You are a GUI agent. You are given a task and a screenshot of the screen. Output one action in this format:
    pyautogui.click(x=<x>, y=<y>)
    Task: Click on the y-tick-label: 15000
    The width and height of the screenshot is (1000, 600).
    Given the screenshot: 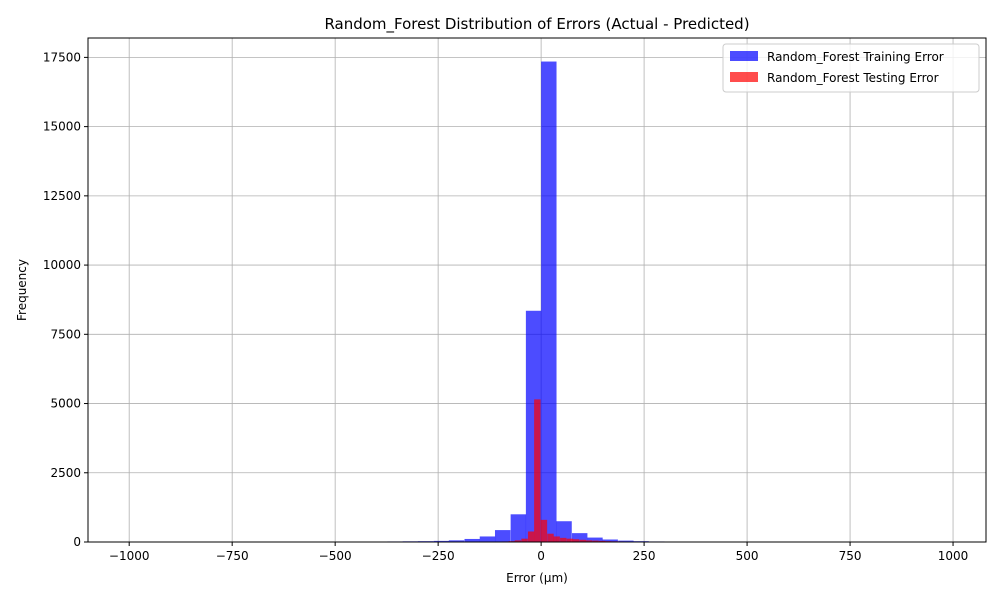 What is the action you would take?
    pyautogui.click(x=62, y=127)
    